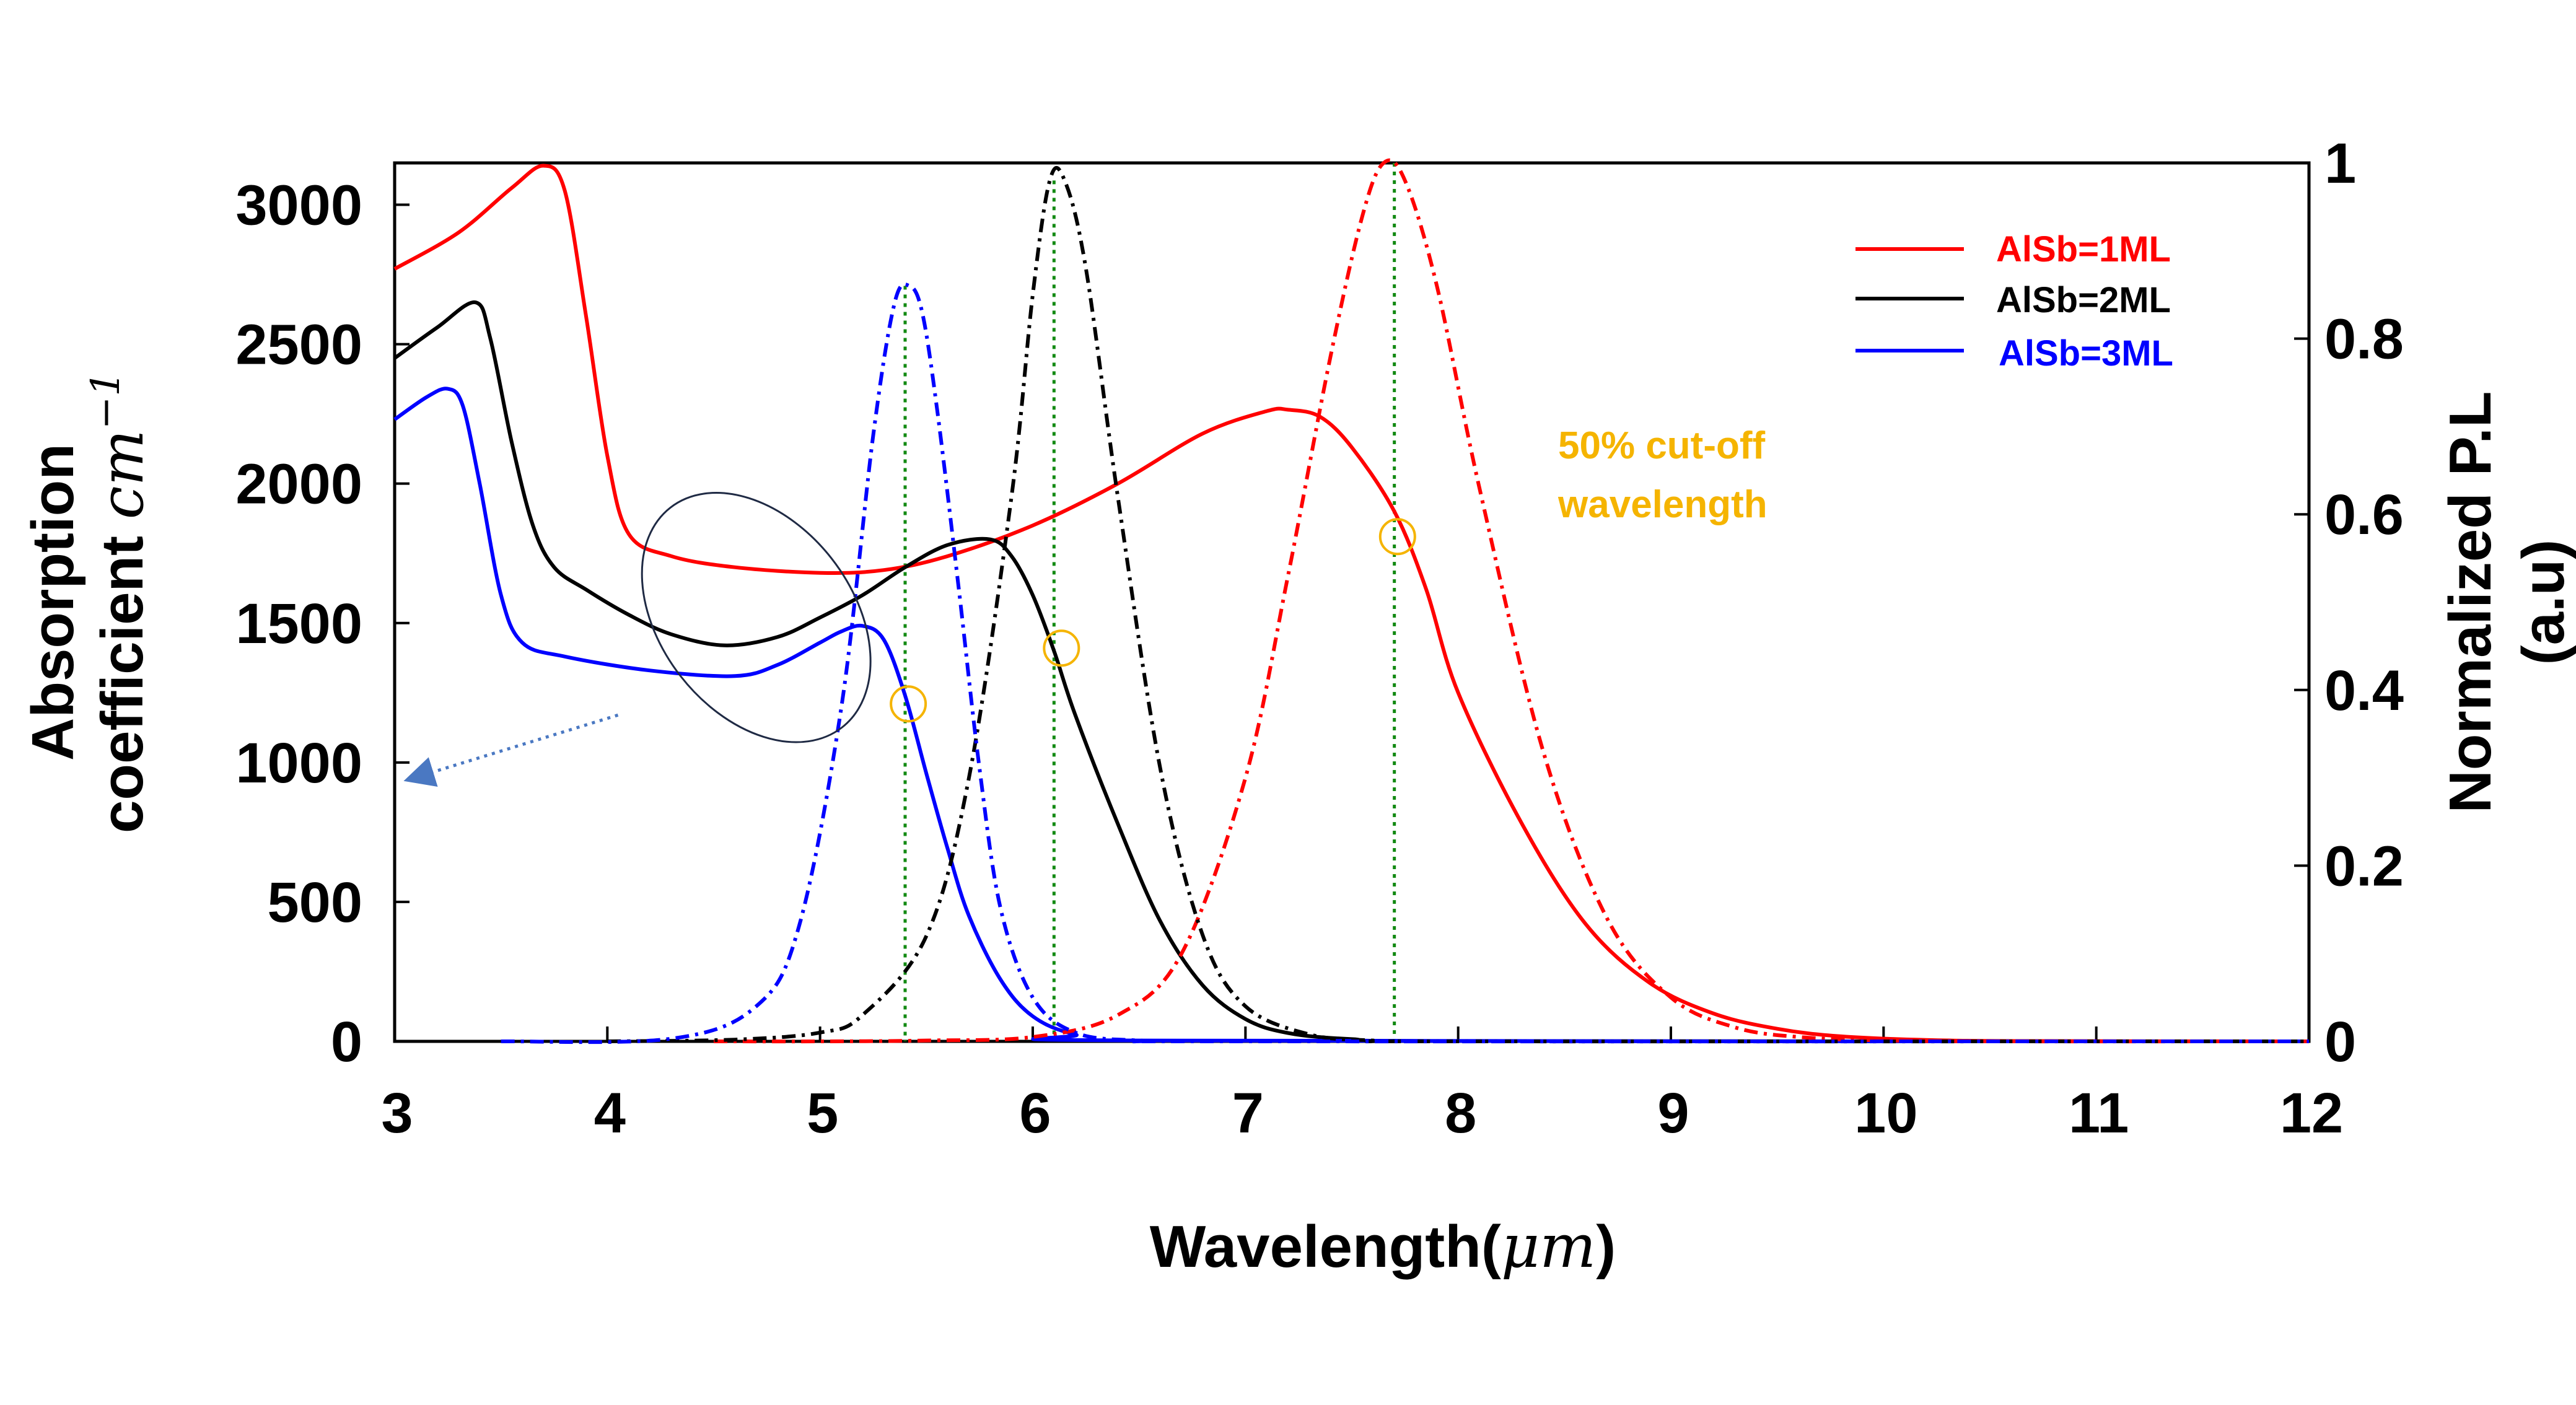 This screenshot has width=2576, height=1405. Describe the element at coordinates (53, 602) in the screenshot. I see `y-left-title-line1: Absorption` at that location.